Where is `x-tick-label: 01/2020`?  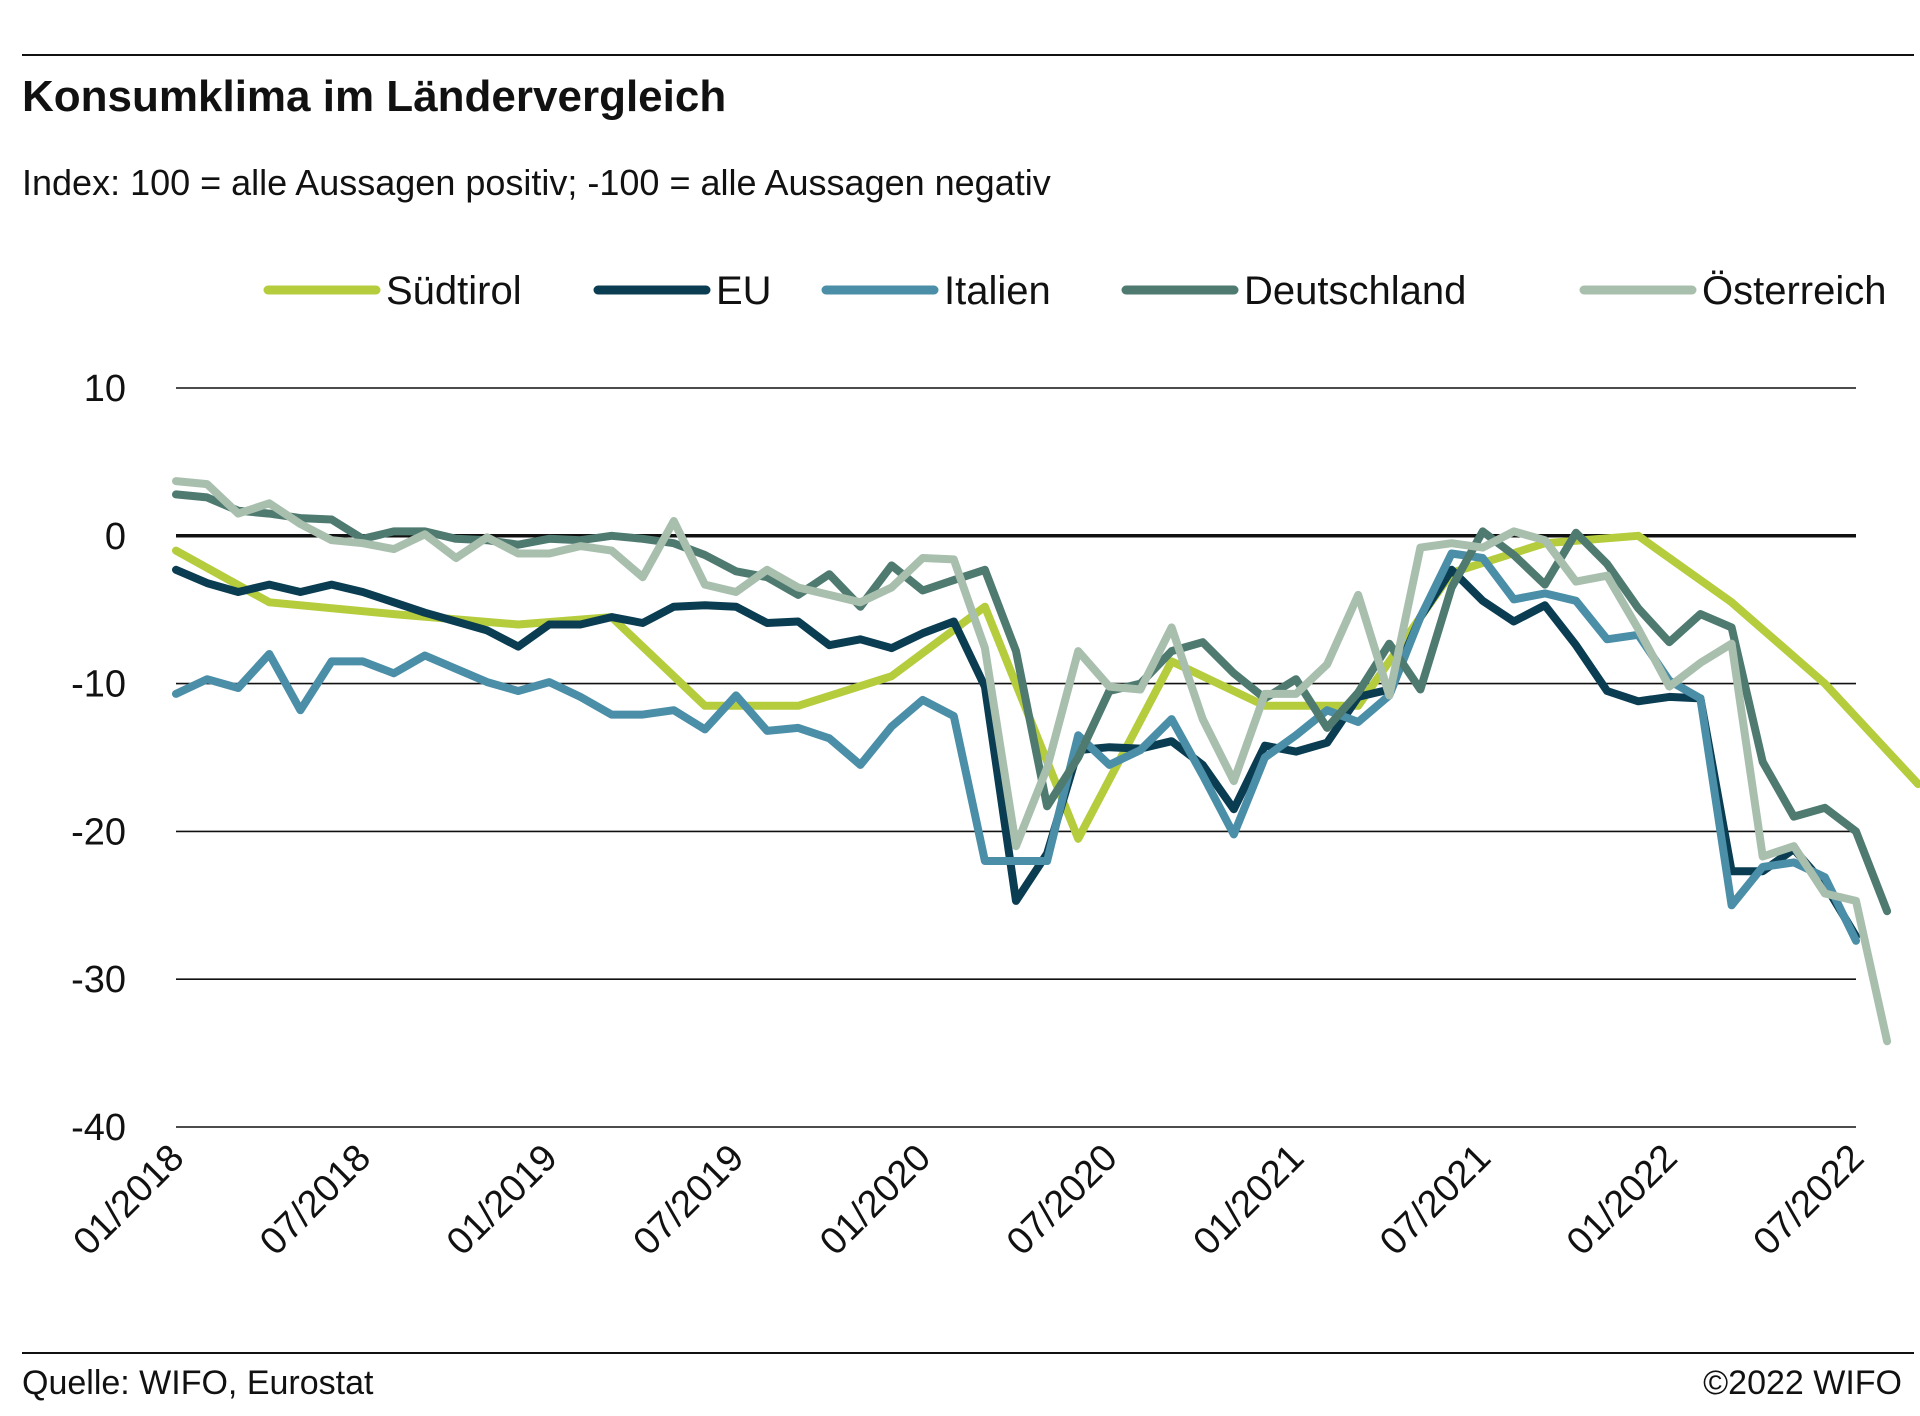
x-tick-label: 01/2020 is located at coordinates (875, 1200).